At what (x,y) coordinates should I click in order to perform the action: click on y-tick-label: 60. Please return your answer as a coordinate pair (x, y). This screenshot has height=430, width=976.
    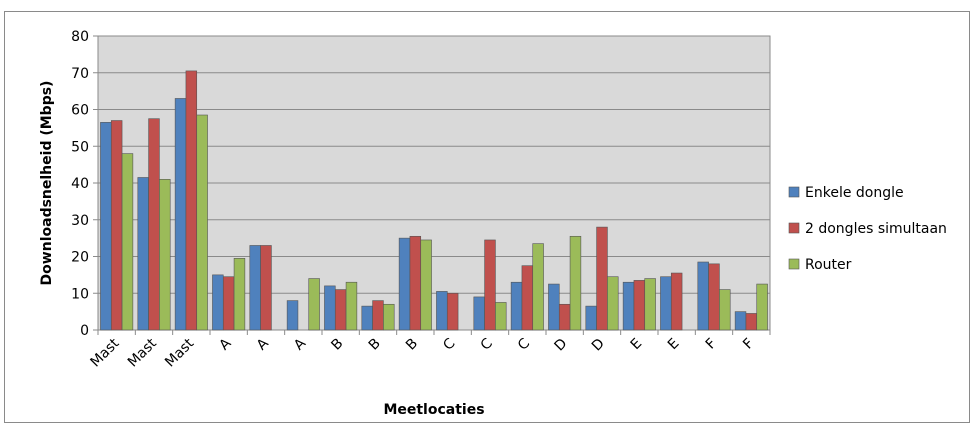
    Looking at the image, I should click on (80, 111).